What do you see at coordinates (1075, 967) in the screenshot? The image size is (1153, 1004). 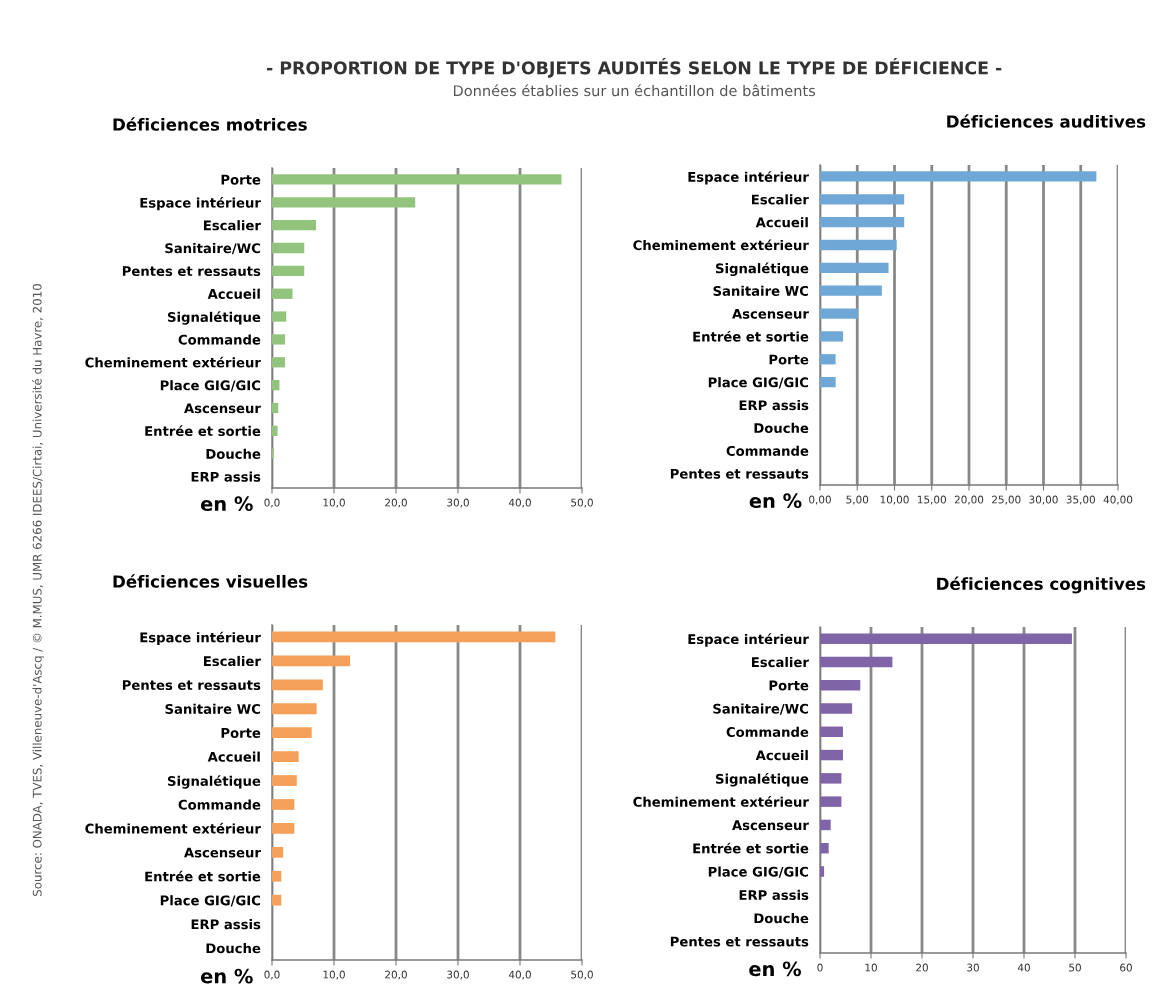 I see `x-tick-label: 50` at bounding box center [1075, 967].